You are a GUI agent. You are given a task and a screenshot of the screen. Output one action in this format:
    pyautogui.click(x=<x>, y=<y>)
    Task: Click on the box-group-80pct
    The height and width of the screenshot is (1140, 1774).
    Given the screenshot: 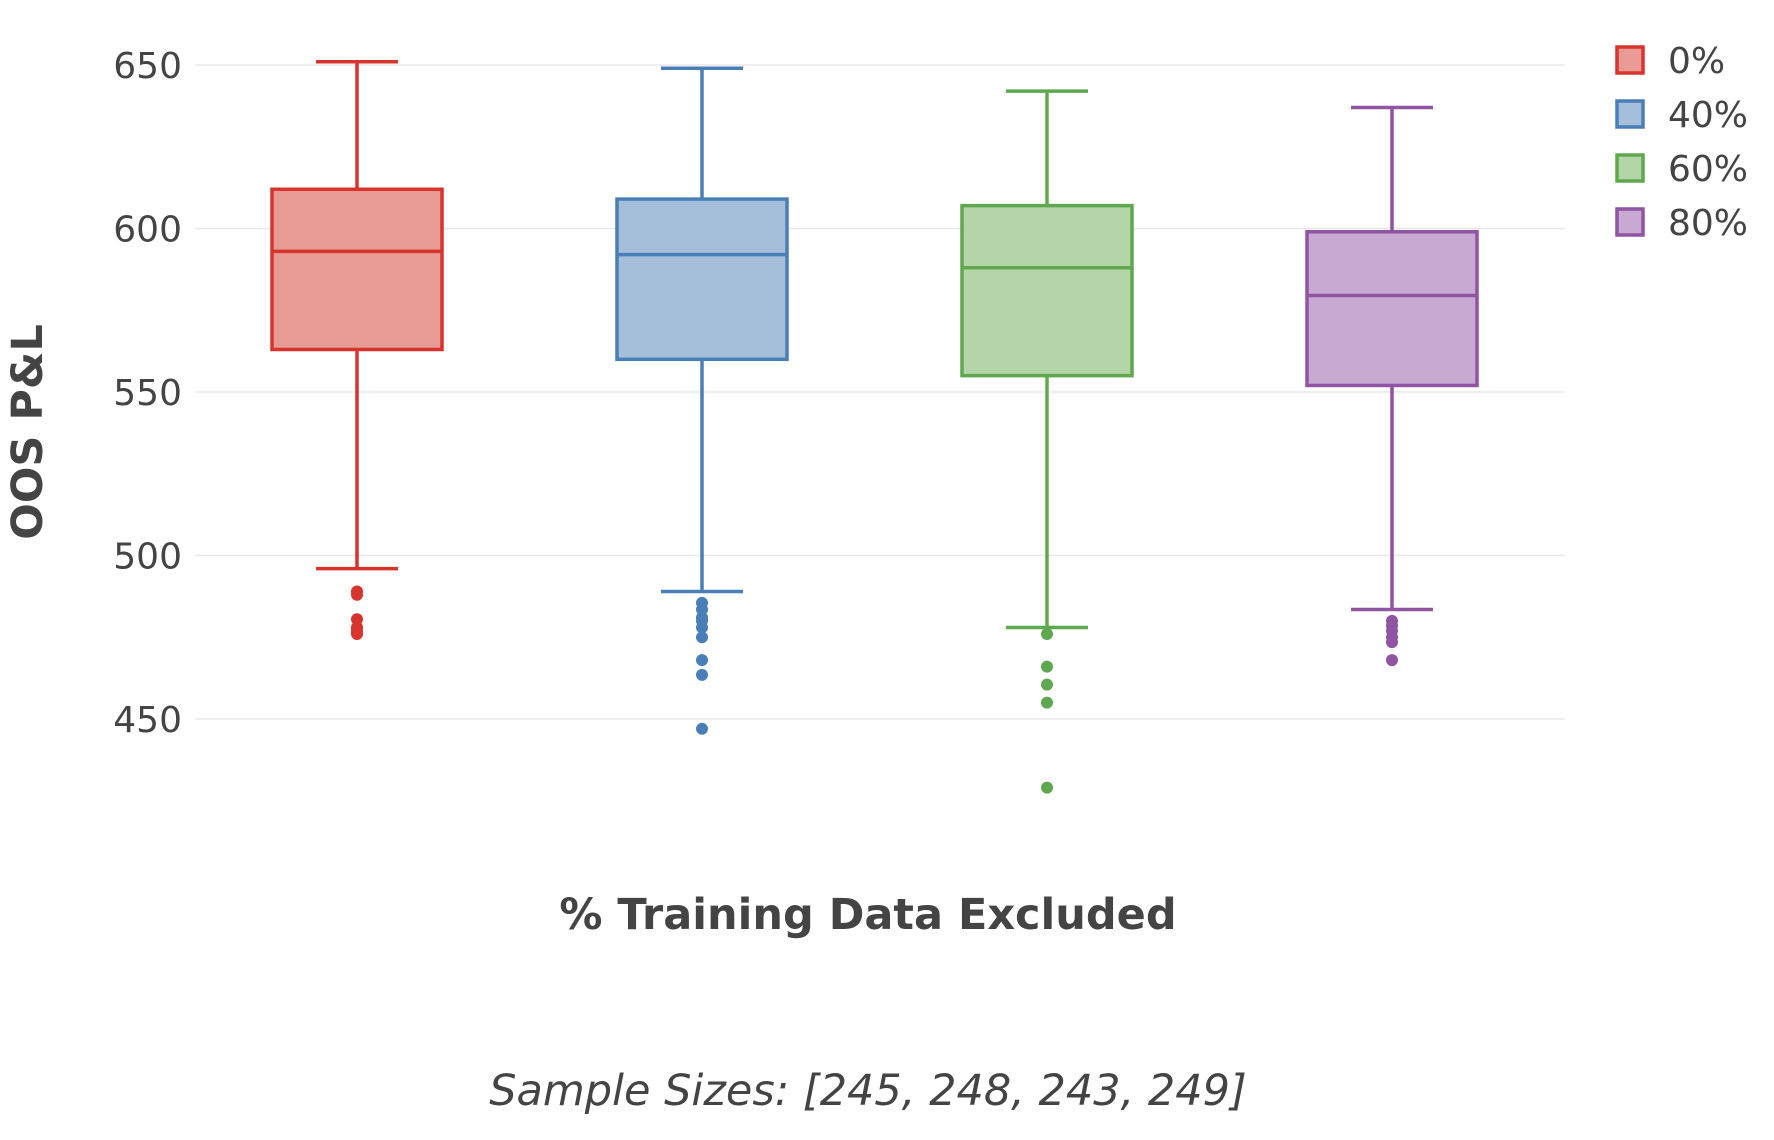 What is the action you would take?
    pyautogui.click(x=1392, y=386)
    